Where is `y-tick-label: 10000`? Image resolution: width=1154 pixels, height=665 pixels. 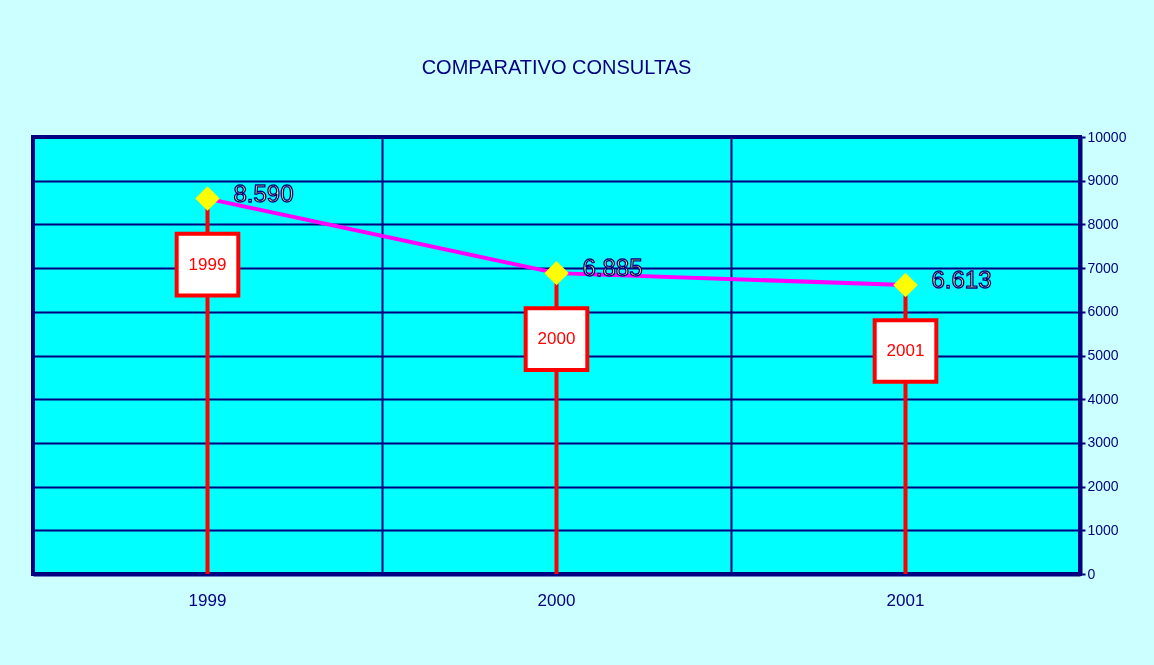
y-tick-label: 10000 is located at coordinates (1107, 136).